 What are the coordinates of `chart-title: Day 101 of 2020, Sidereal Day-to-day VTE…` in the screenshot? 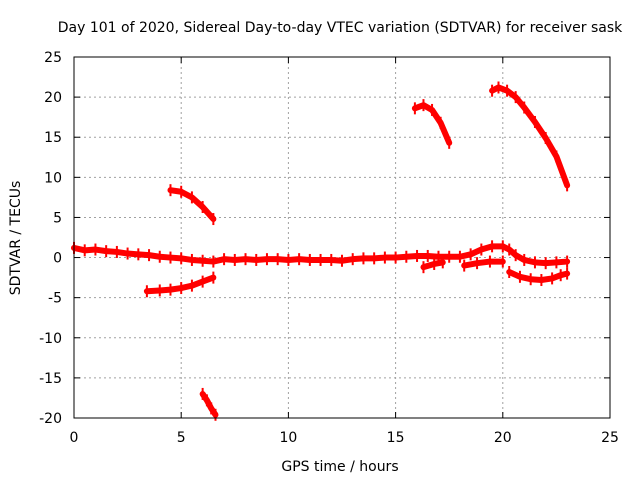 It's located at (340, 28).